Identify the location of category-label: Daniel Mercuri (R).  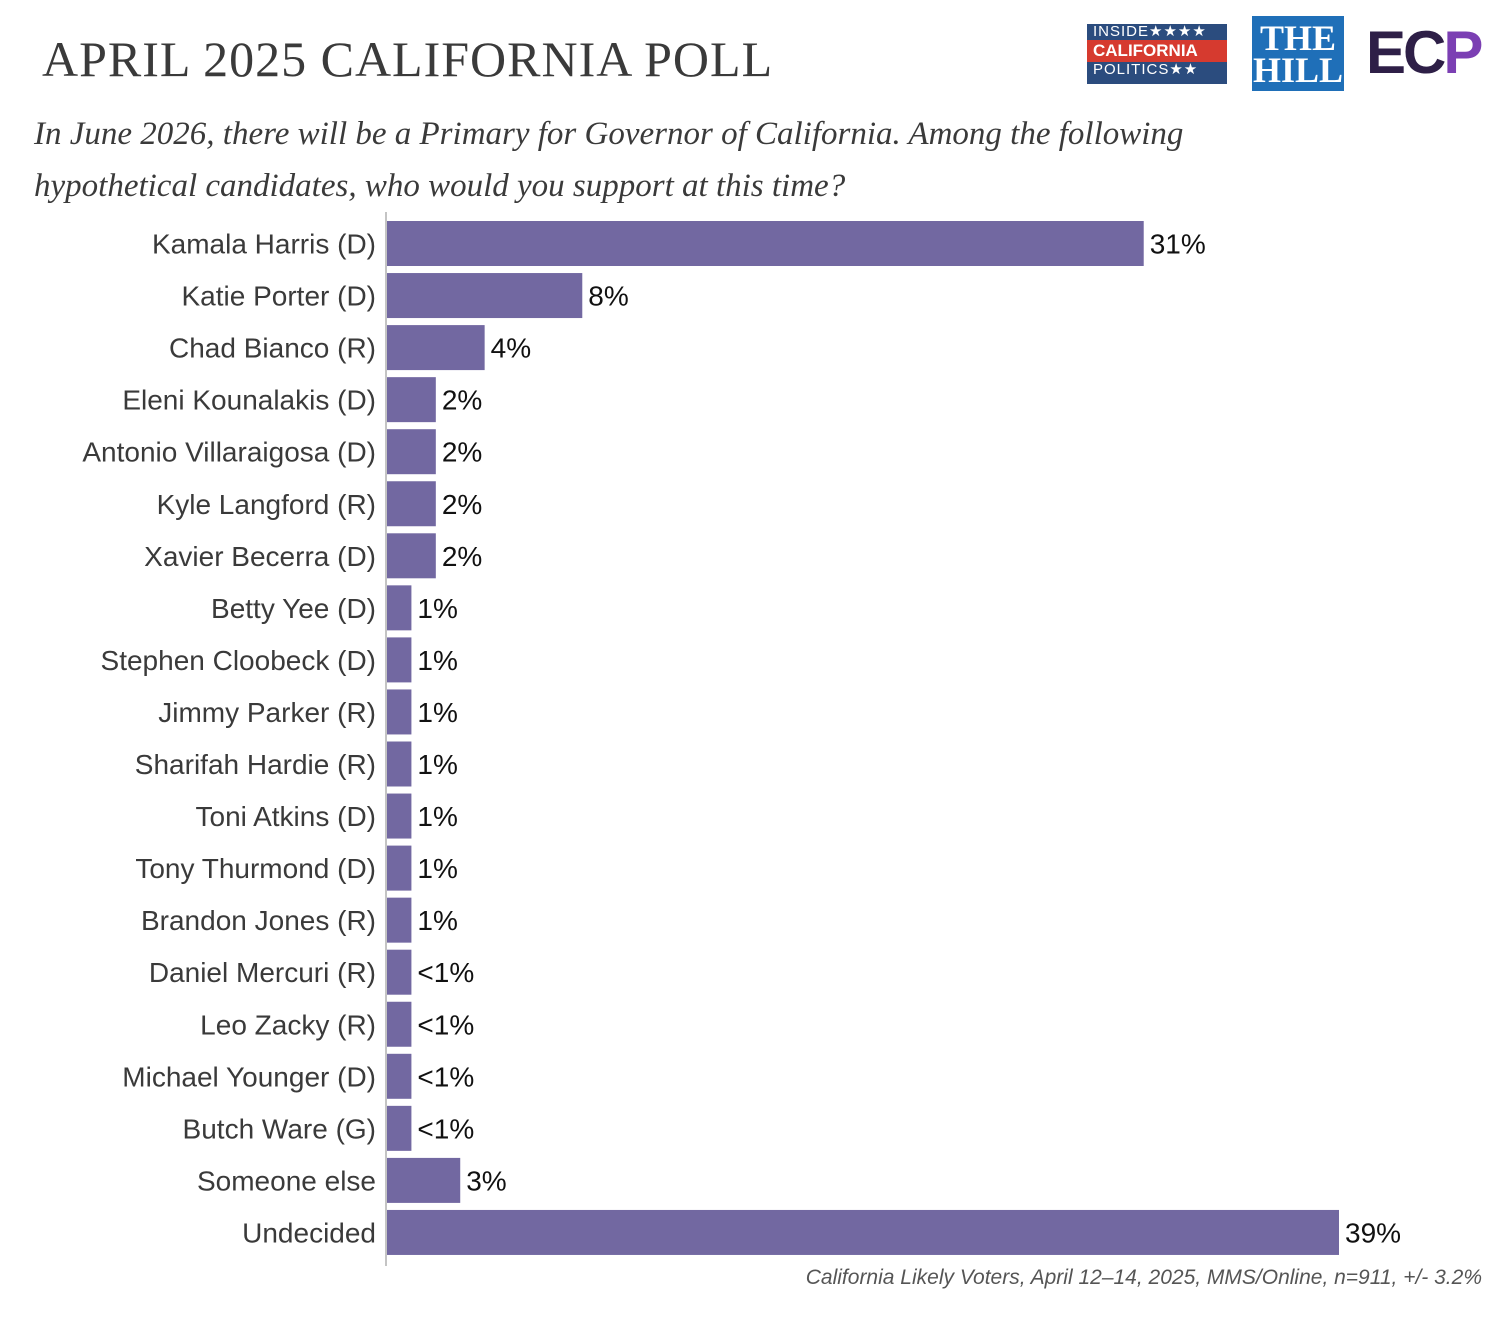
(262, 972).